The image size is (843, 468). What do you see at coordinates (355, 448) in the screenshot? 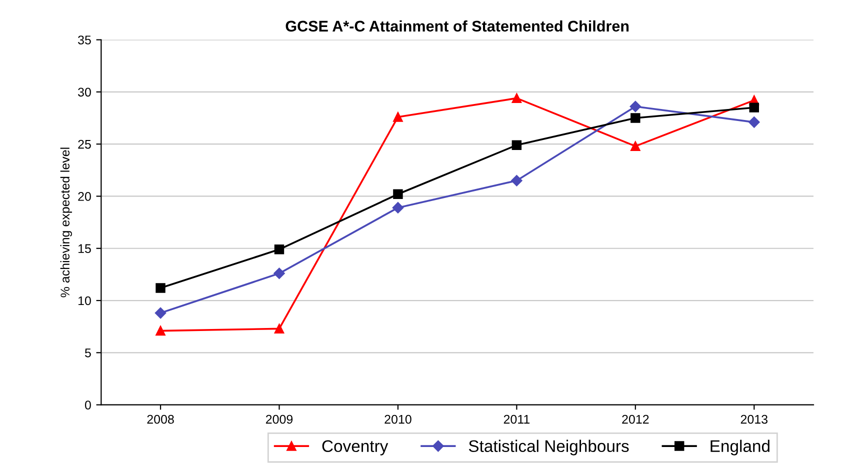
I see `legend-label: Coventry` at bounding box center [355, 448].